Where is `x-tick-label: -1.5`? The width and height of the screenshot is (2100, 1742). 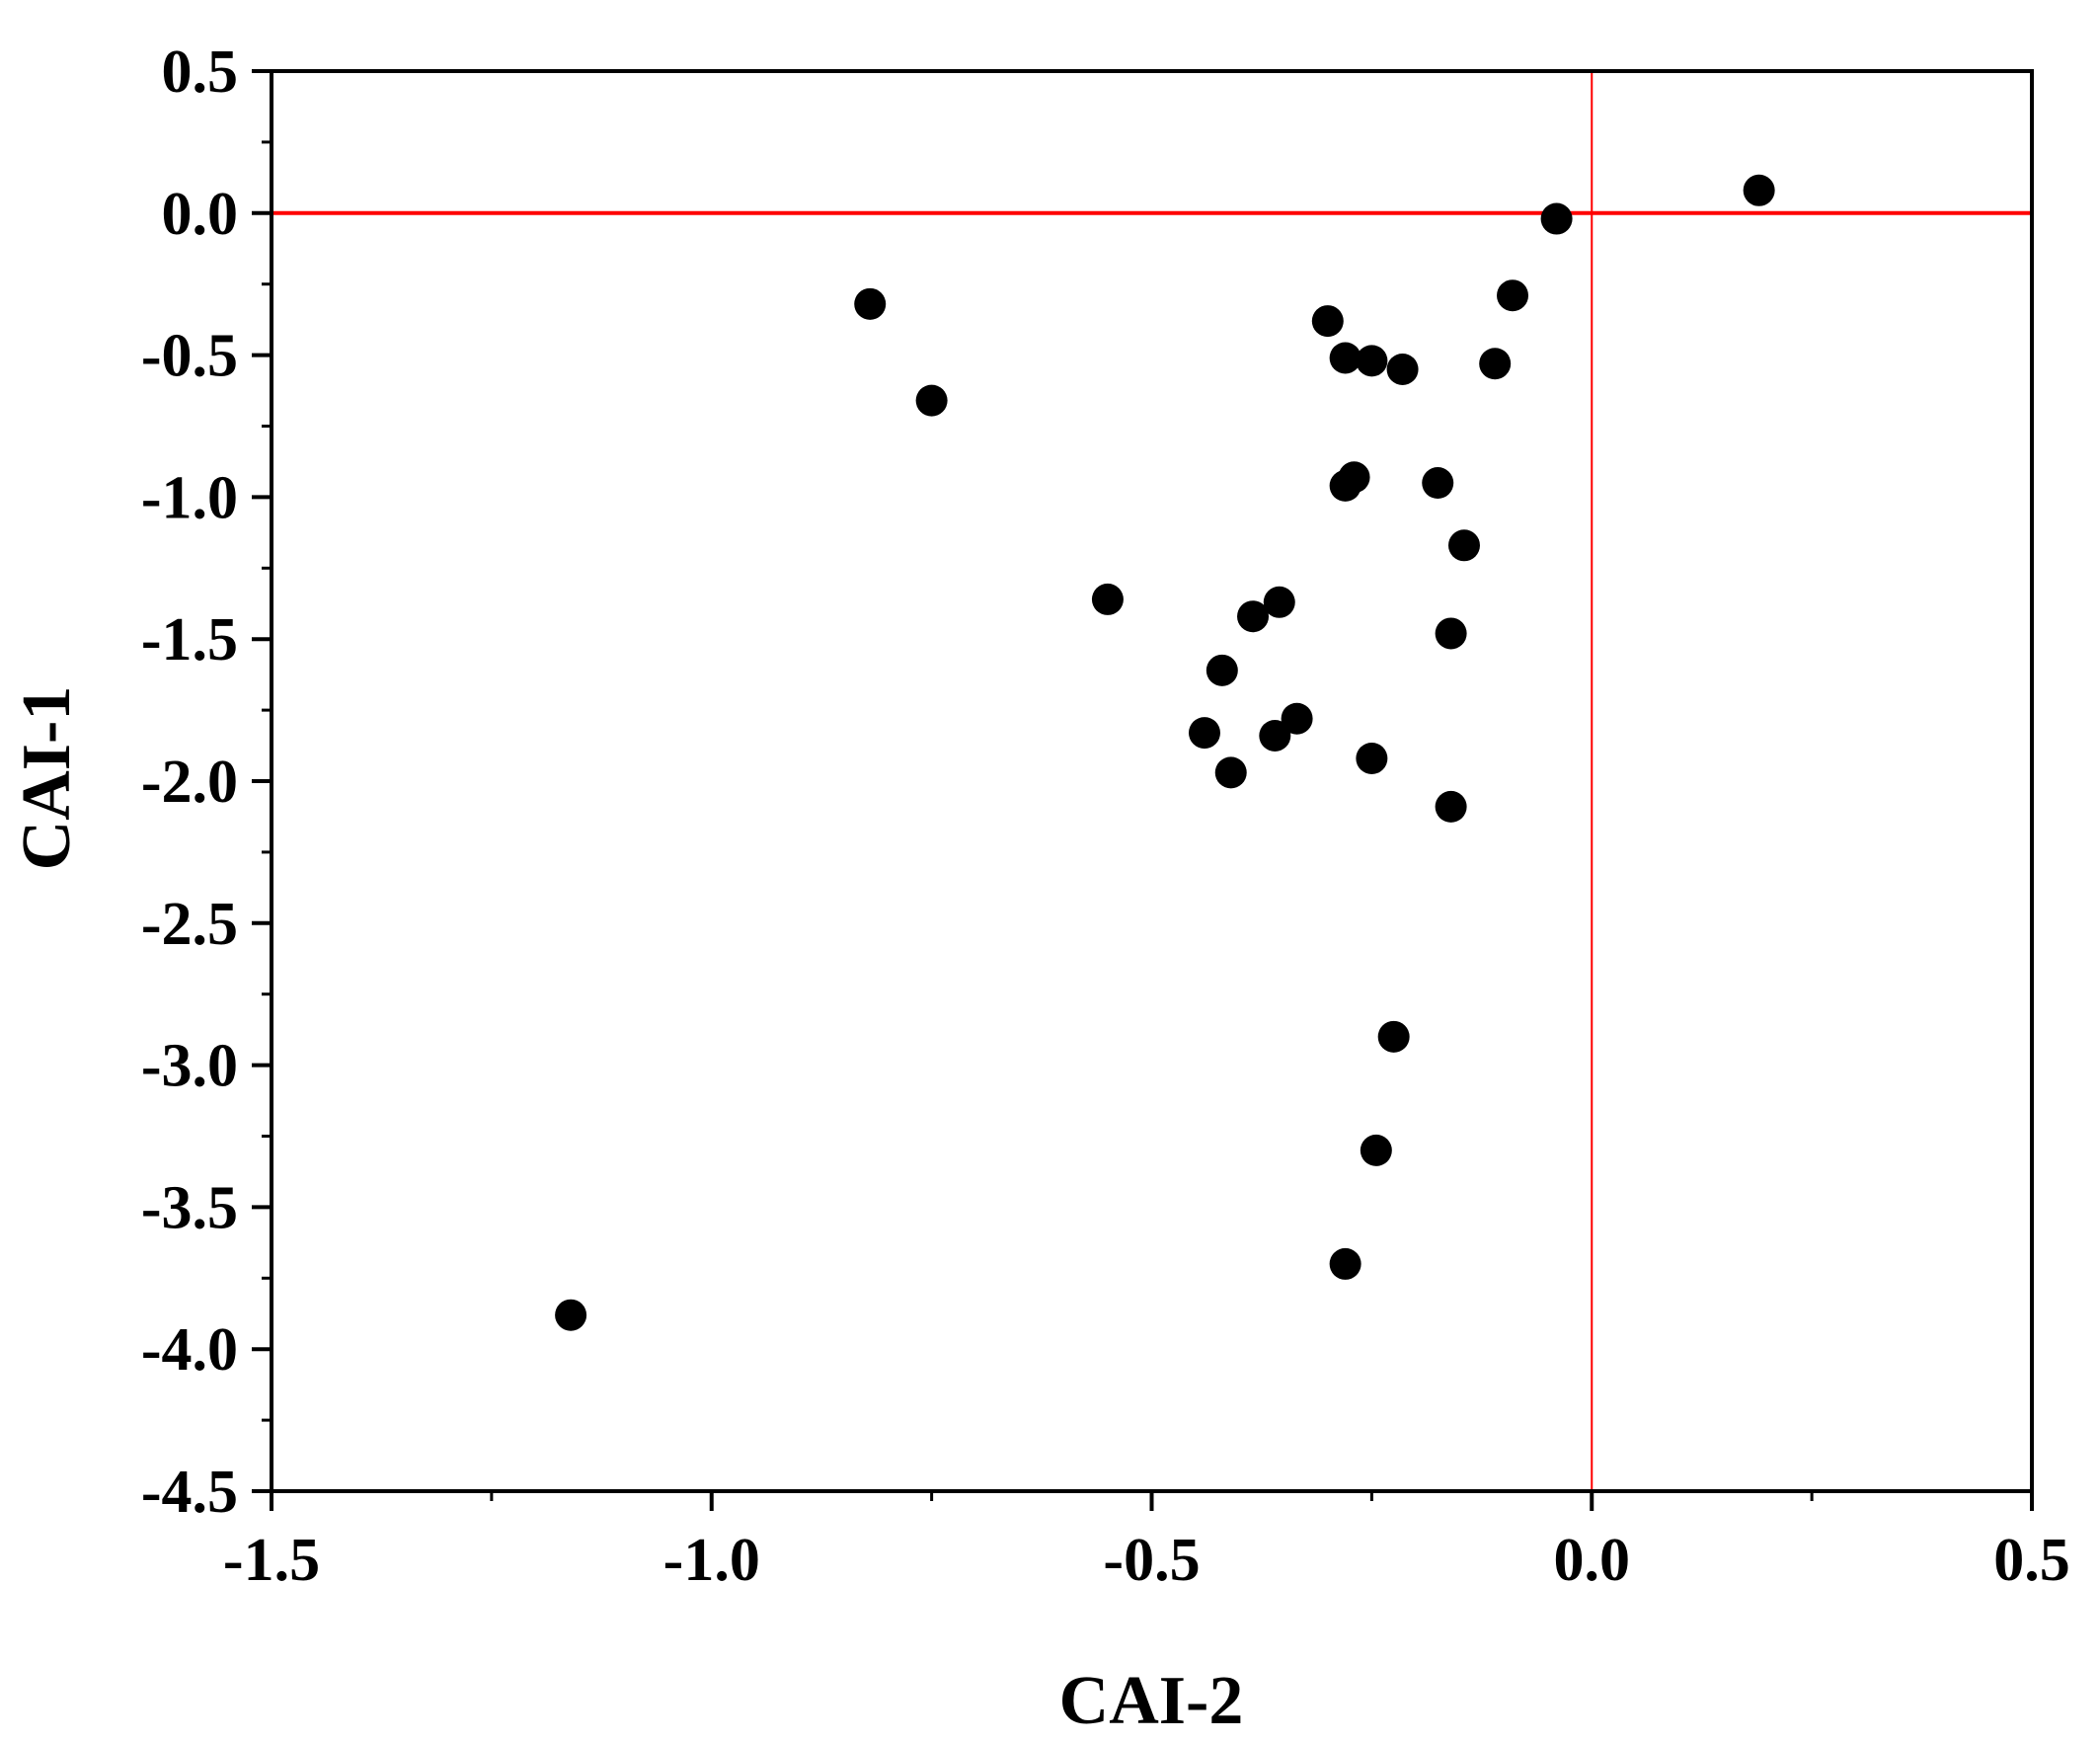 x-tick-label: -1.5 is located at coordinates (272, 1560).